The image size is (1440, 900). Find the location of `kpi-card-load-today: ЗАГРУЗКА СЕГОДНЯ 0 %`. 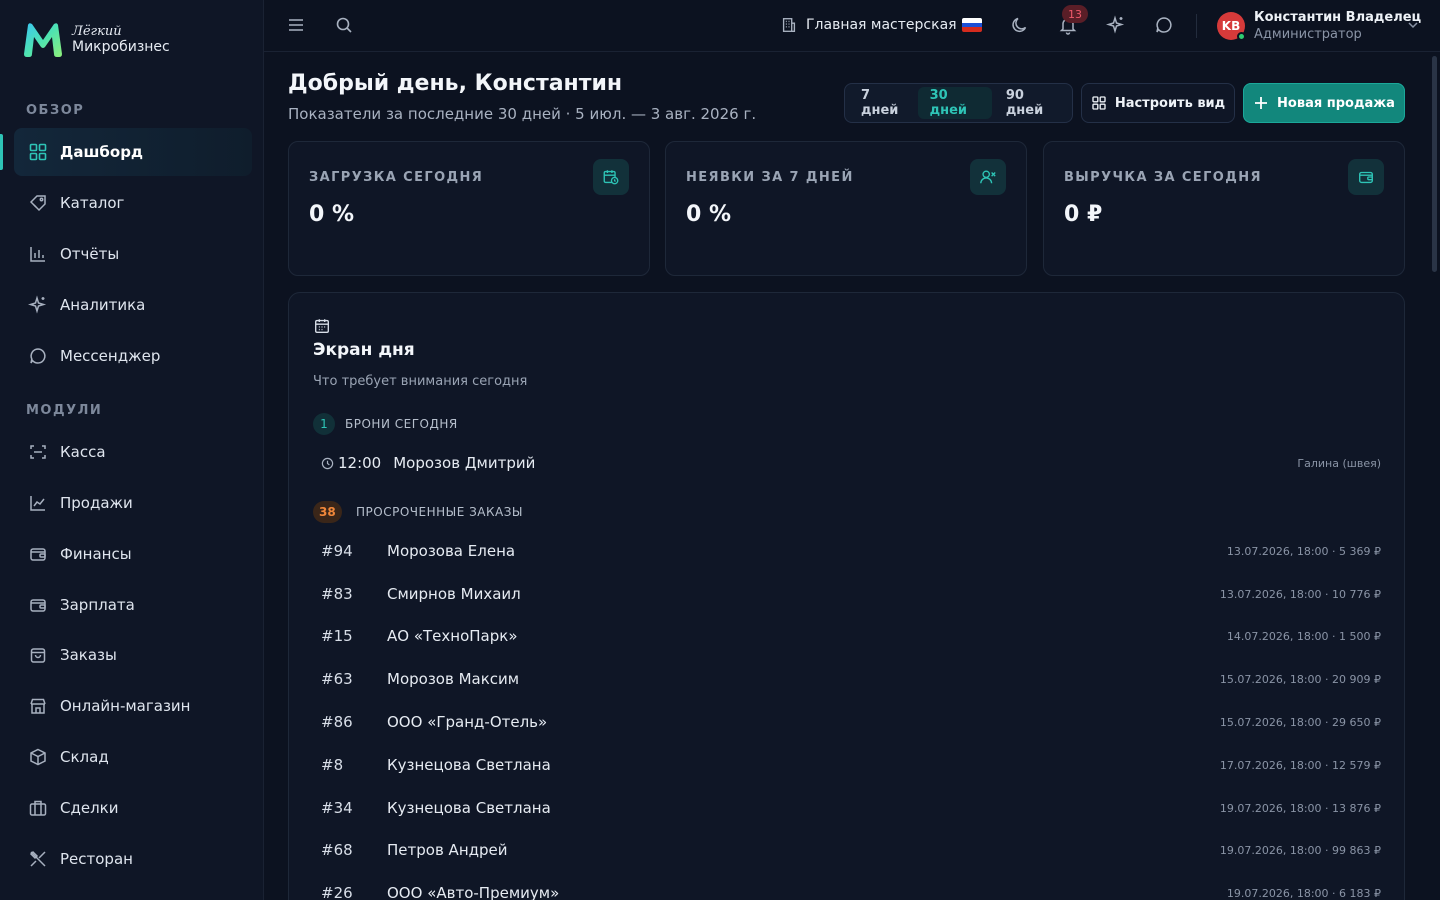

kpi-card-load-today: ЗАГРУЗКА СЕГОДНЯ 0 % is located at coordinates (469, 208).